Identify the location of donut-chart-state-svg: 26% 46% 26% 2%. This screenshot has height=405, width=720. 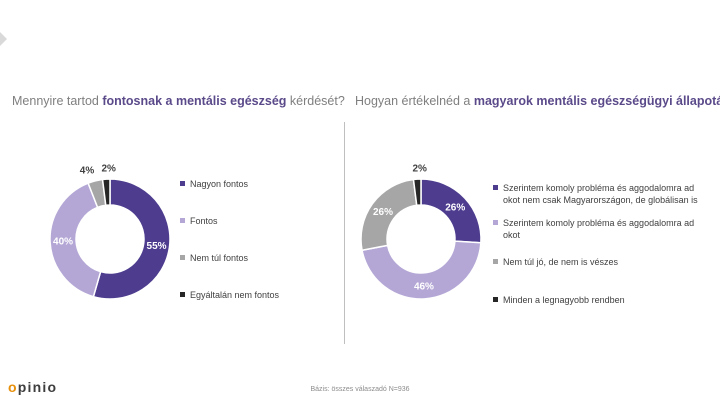
(421, 232).